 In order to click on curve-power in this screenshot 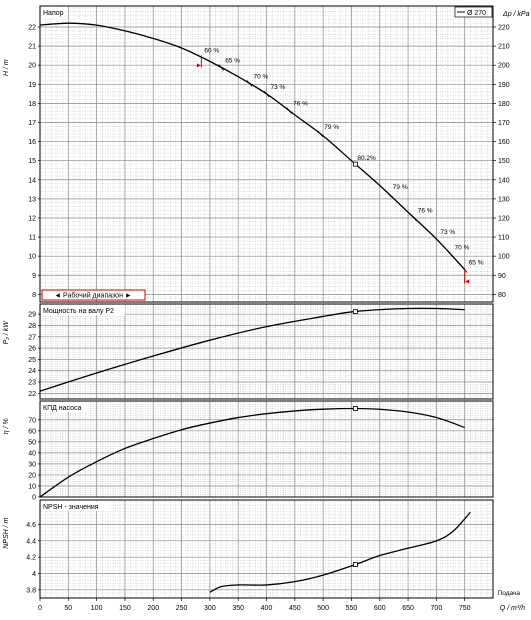, I will do `click(252, 349)`.